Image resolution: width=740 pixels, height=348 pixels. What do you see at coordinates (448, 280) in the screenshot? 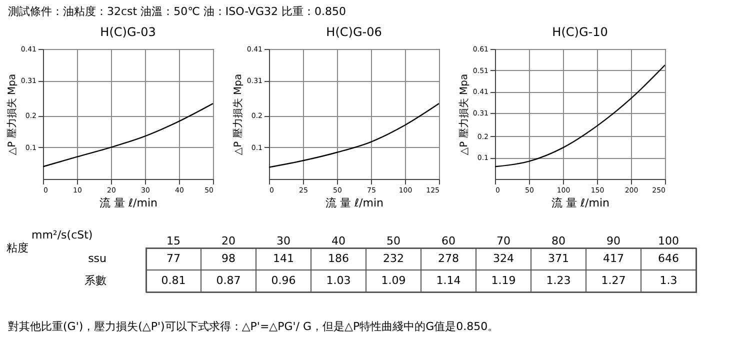
I see `data-label: 1.14` at bounding box center [448, 280].